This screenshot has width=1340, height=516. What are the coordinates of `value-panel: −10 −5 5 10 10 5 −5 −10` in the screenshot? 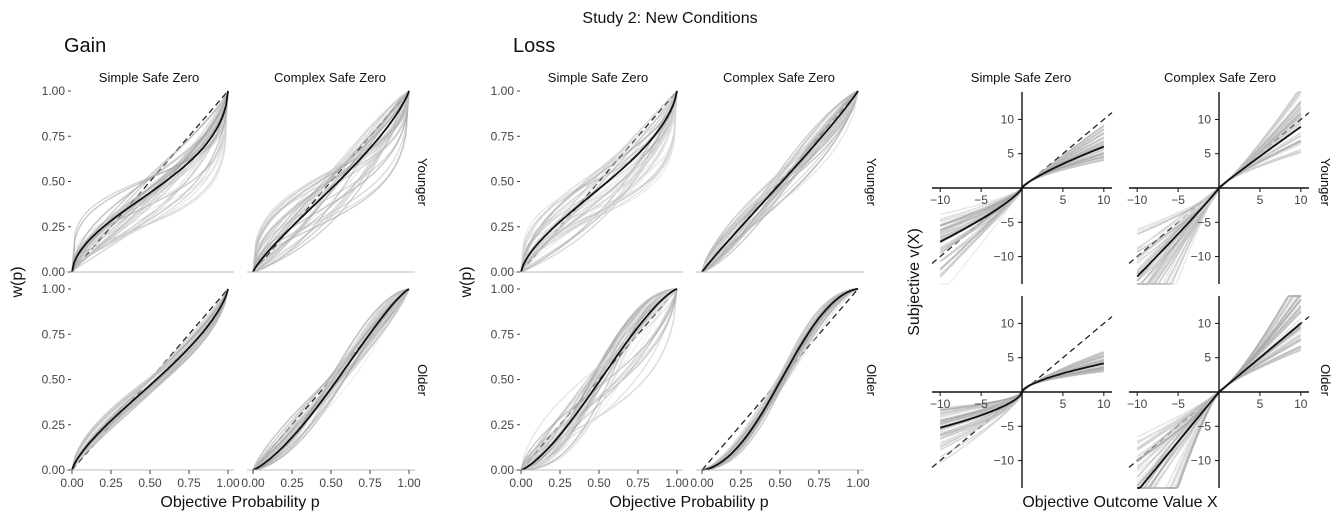 It's located at (1021, 188).